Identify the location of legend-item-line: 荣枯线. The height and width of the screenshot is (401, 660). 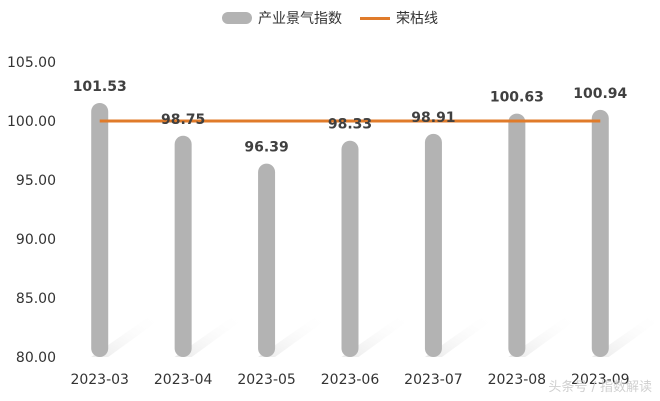
(399, 18).